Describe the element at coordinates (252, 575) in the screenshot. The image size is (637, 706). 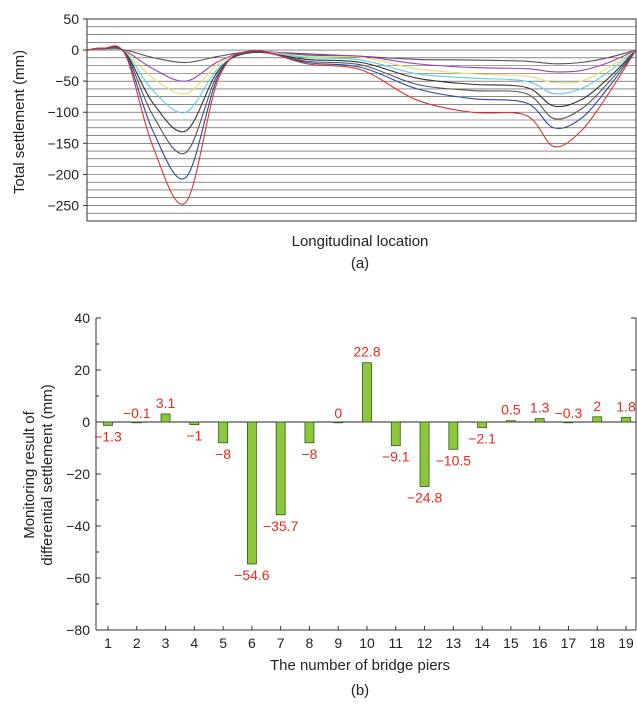
I see `data-label-pier-6: −54.6` at that location.